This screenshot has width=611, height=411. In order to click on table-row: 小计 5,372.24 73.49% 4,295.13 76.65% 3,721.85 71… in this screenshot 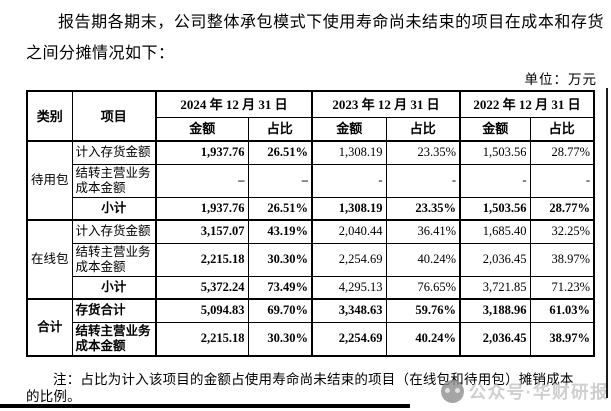, I will do `click(311, 287)`.